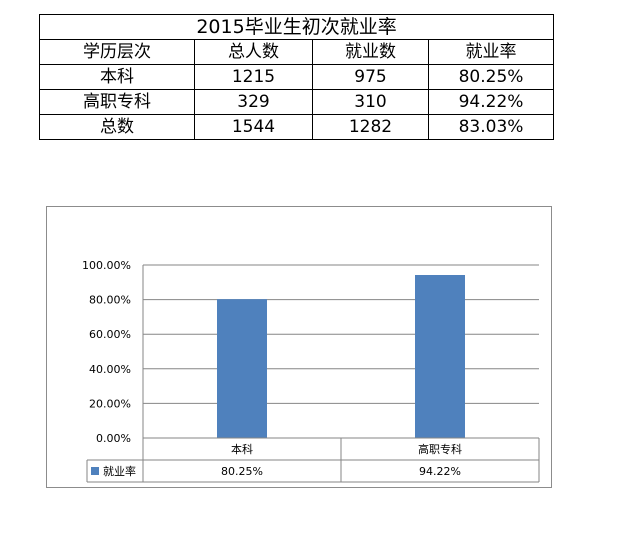  I want to click on table-cell: 总数, so click(117, 127).